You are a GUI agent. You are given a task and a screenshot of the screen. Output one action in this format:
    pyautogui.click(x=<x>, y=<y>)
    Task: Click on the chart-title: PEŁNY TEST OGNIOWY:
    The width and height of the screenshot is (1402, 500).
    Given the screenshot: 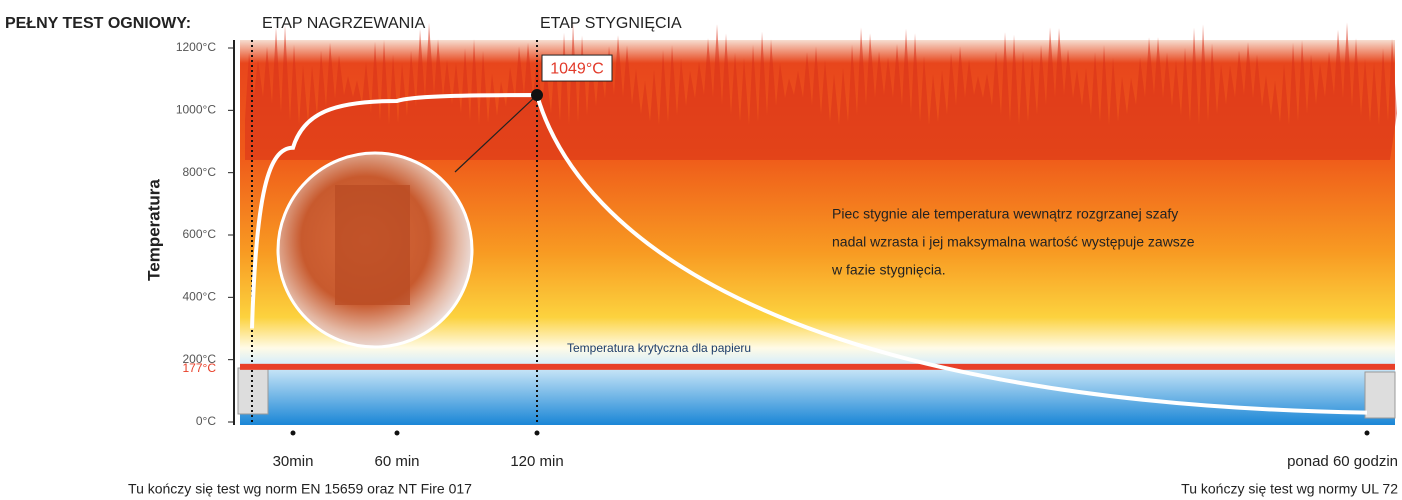 What is the action you would take?
    pyautogui.click(x=98, y=23)
    